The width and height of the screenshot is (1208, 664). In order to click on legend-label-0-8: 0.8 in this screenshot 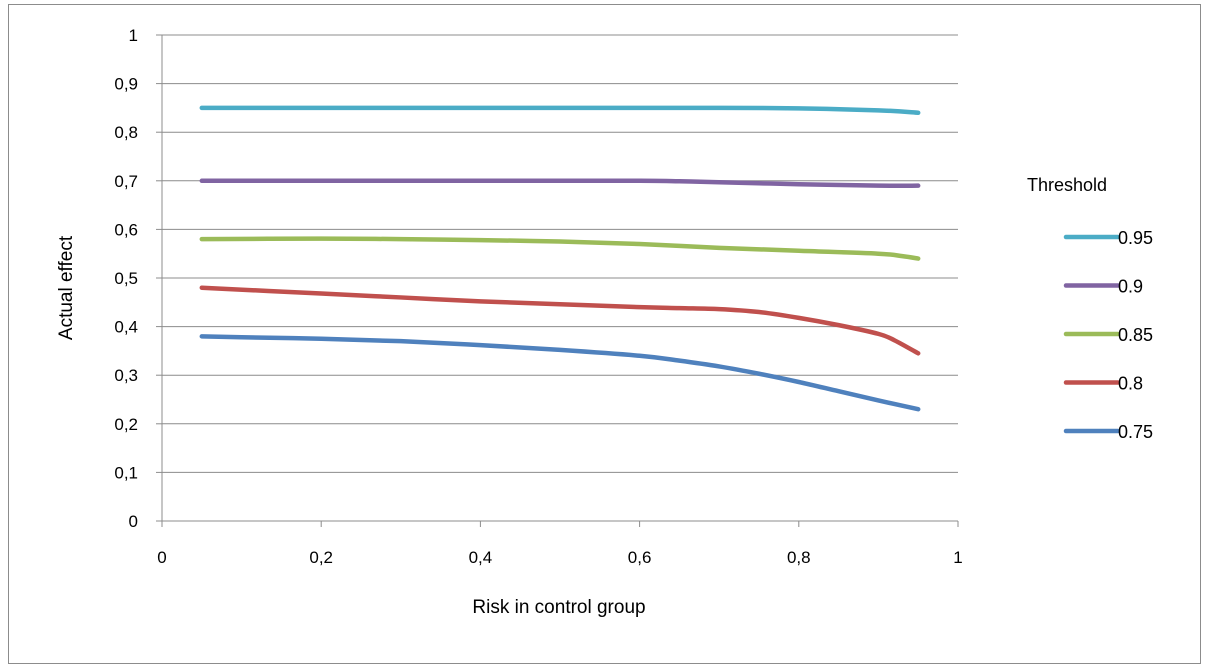, I will do `click(1130, 384)`.